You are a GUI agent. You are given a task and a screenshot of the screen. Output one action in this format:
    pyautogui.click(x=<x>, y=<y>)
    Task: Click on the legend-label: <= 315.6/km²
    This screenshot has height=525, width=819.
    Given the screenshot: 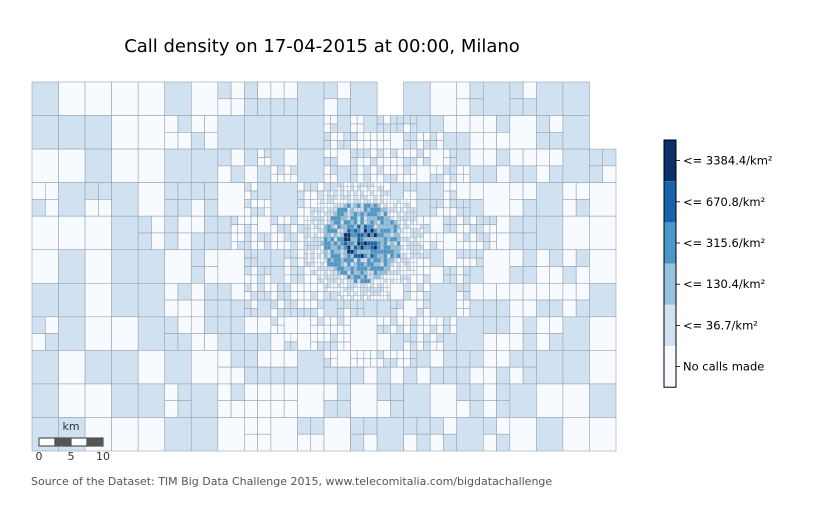 What is the action you would take?
    pyautogui.click(x=724, y=243)
    